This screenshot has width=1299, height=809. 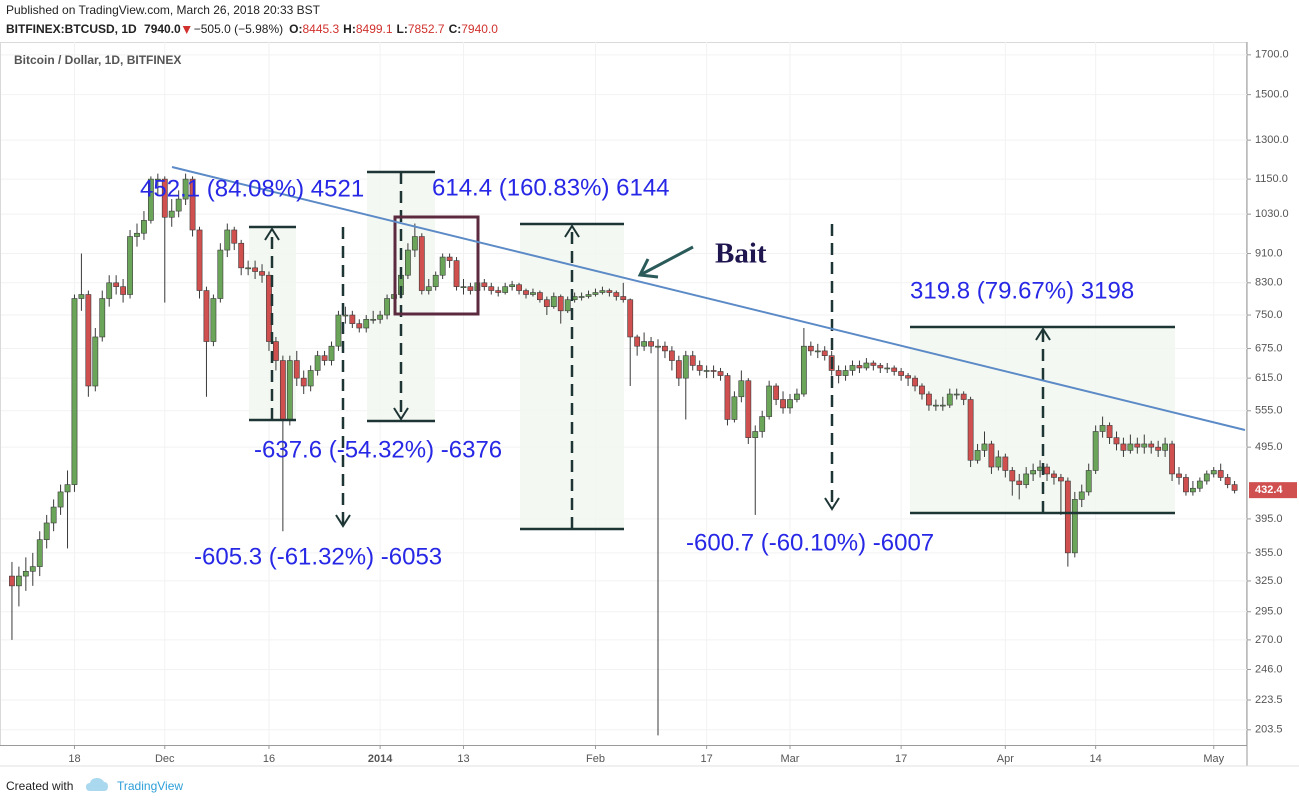 What do you see at coordinates (165, 759) in the screenshot?
I see `x-tick-label: Dec` at bounding box center [165, 759].